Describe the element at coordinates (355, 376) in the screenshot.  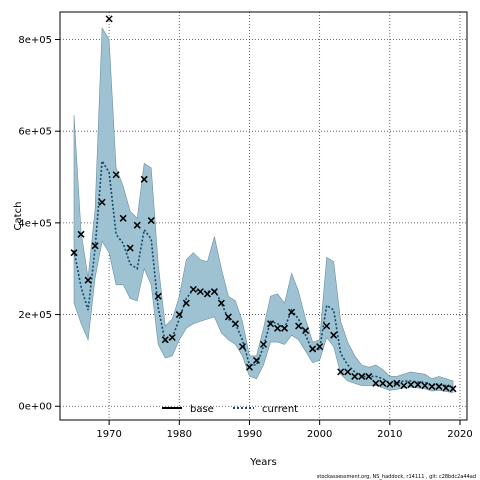
I see `observed-point-2005` at that location.